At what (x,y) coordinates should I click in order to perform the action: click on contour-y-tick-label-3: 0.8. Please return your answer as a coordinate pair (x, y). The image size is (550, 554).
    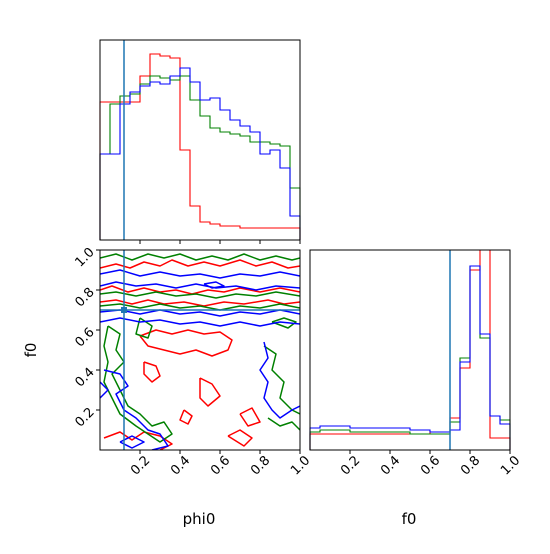
    Looking at the image, I should click on (84, 297).